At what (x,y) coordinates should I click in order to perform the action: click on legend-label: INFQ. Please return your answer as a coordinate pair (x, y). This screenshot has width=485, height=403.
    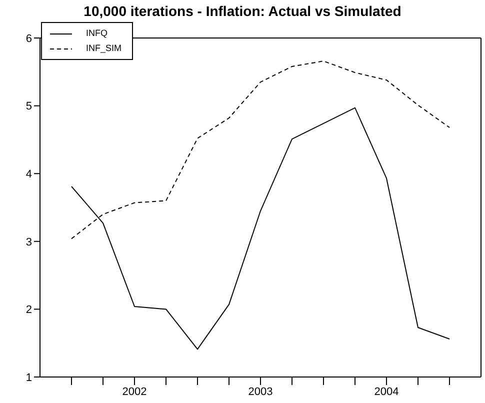
    Looking at the image, I should click on (97, 33).